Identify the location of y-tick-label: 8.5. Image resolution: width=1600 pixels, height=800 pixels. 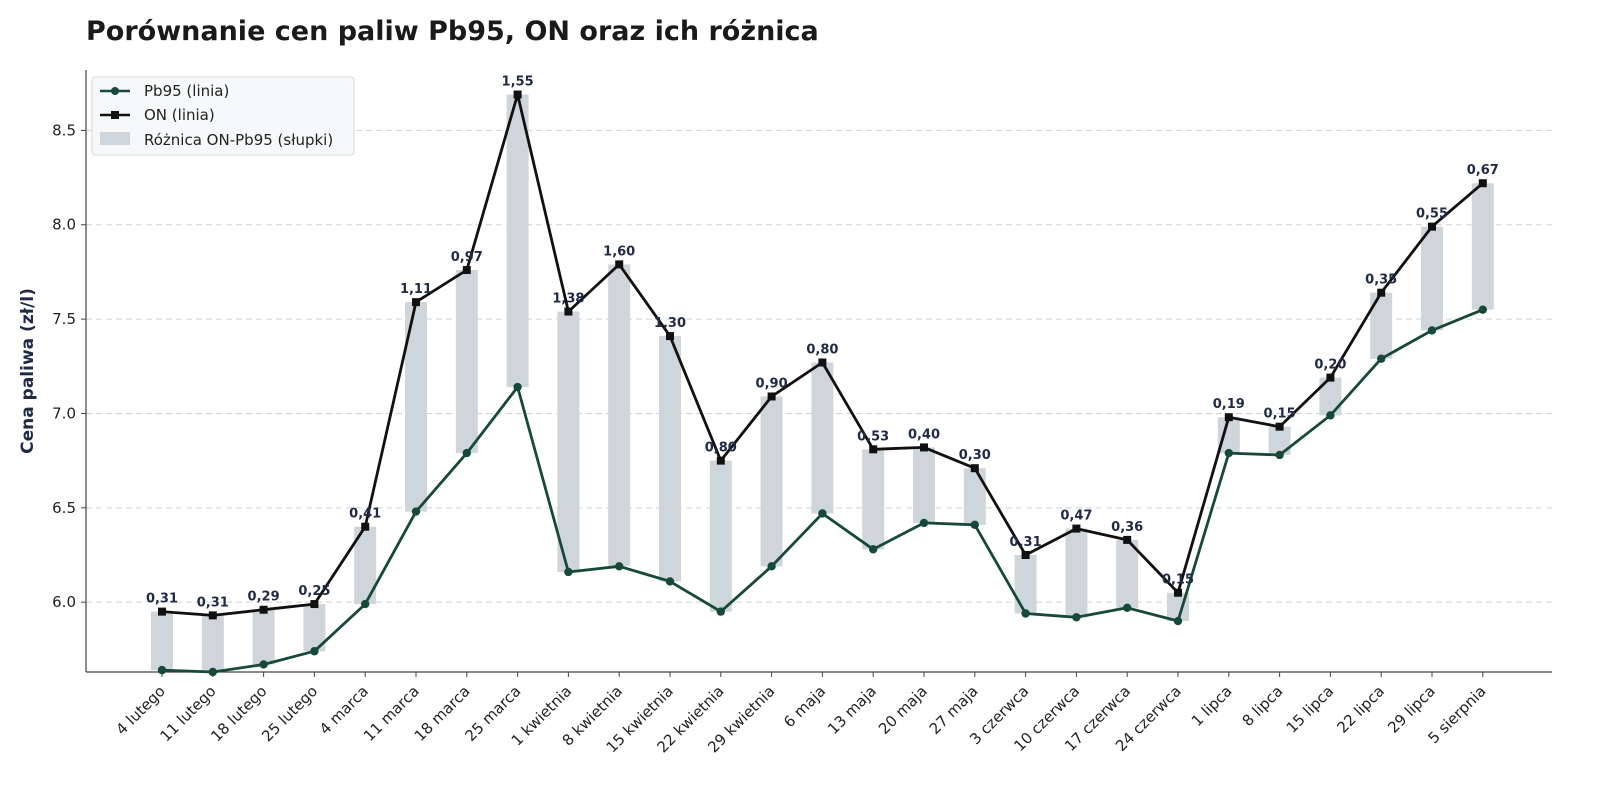
(64, 130).